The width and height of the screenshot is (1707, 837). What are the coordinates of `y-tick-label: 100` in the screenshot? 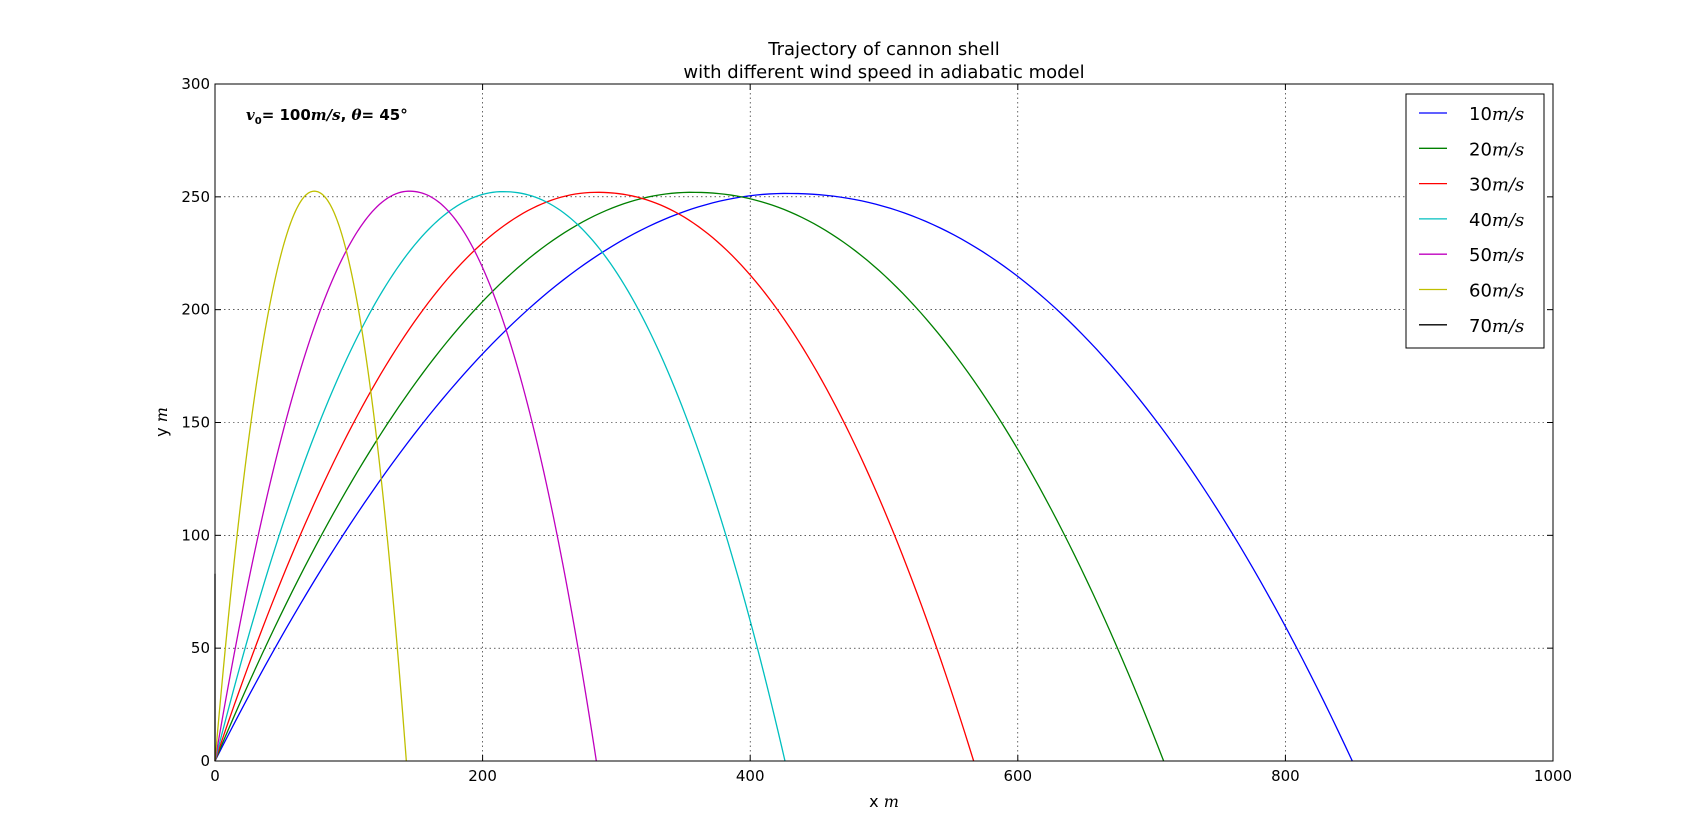 It's located at (195, 535).